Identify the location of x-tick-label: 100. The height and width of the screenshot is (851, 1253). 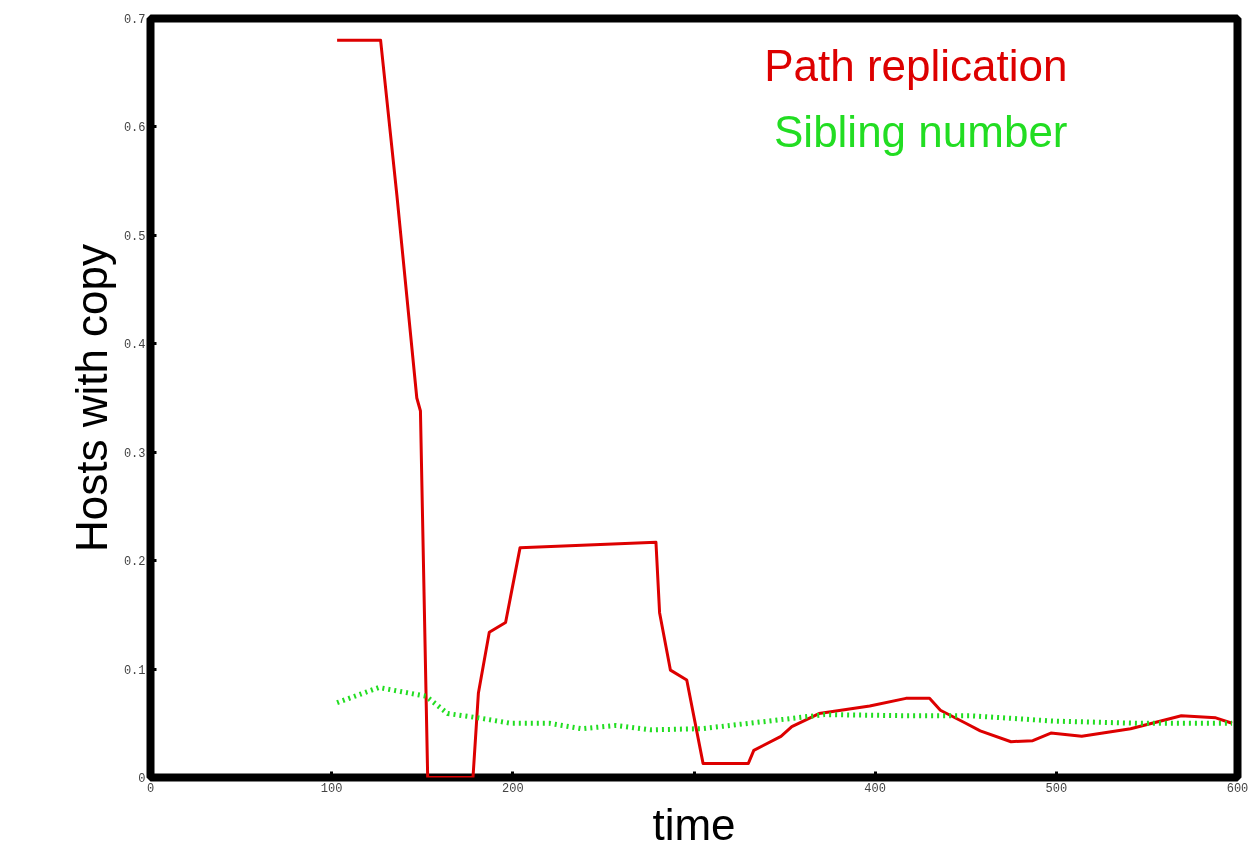
(331, 788).